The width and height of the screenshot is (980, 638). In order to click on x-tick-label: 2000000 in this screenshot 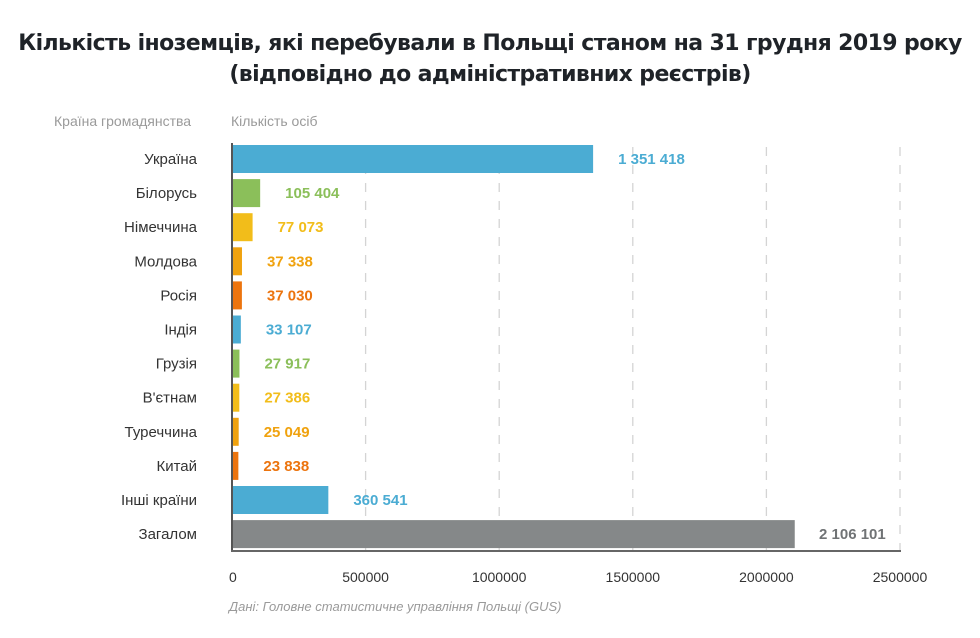, I will do `click(766, 577)`.